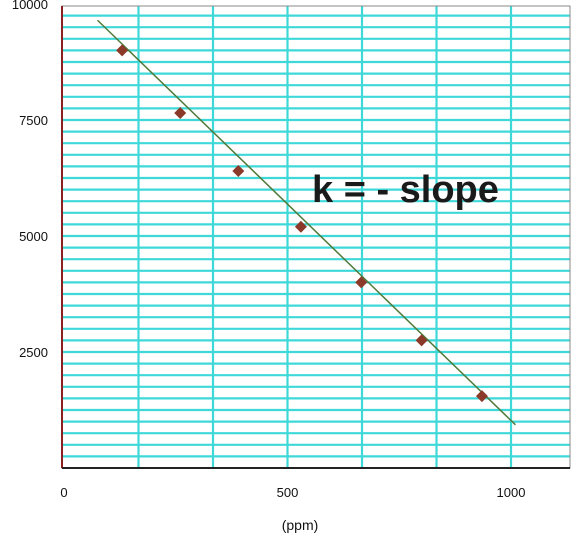 The height and width of the screenshot is (537, 579). I want to click on x-tick-label: 500, so click(288, 492).